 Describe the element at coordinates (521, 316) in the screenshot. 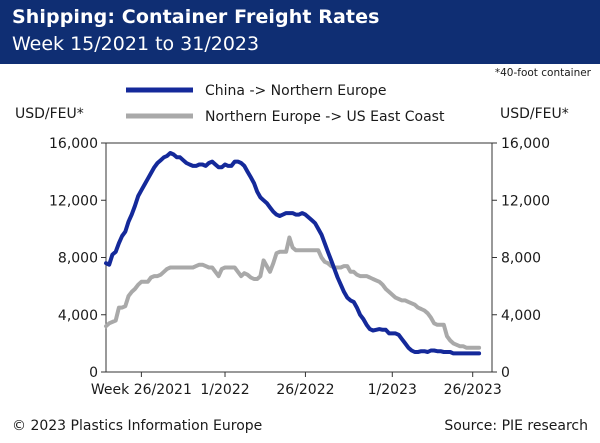

I see `y-tick-label-right: 4,000` at that location.